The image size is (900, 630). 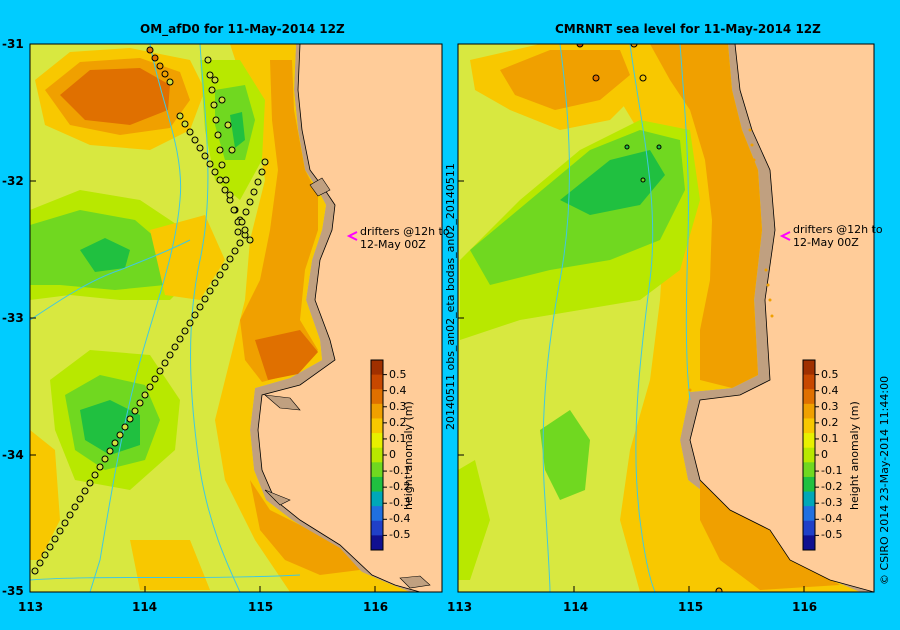 What do you see at coordinates (785, 236) in the screenshot?
I see `drifter-arrow-right` at bounding box center [785, 236].